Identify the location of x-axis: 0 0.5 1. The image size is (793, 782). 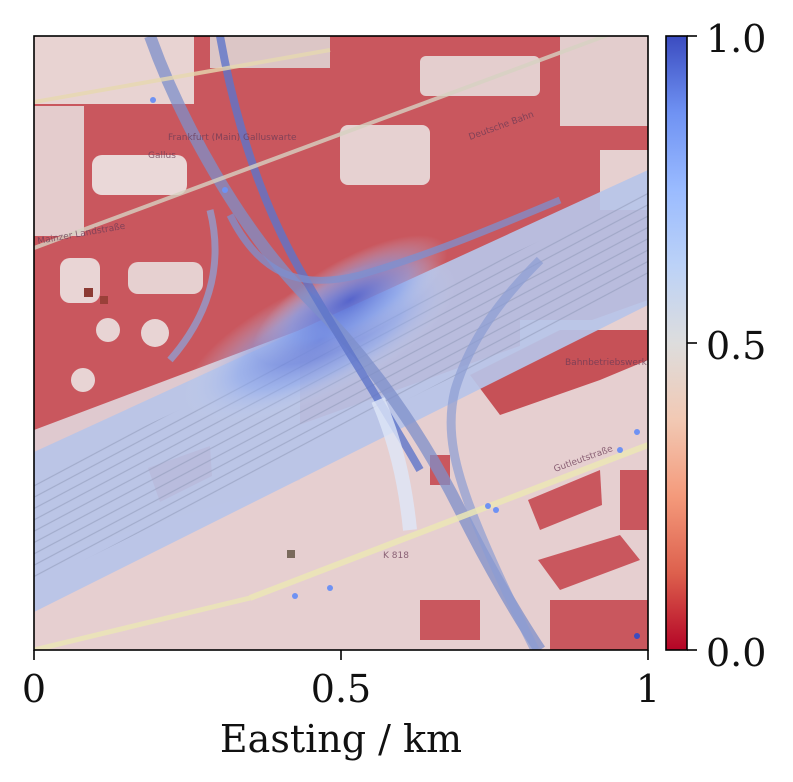
(341, 680).